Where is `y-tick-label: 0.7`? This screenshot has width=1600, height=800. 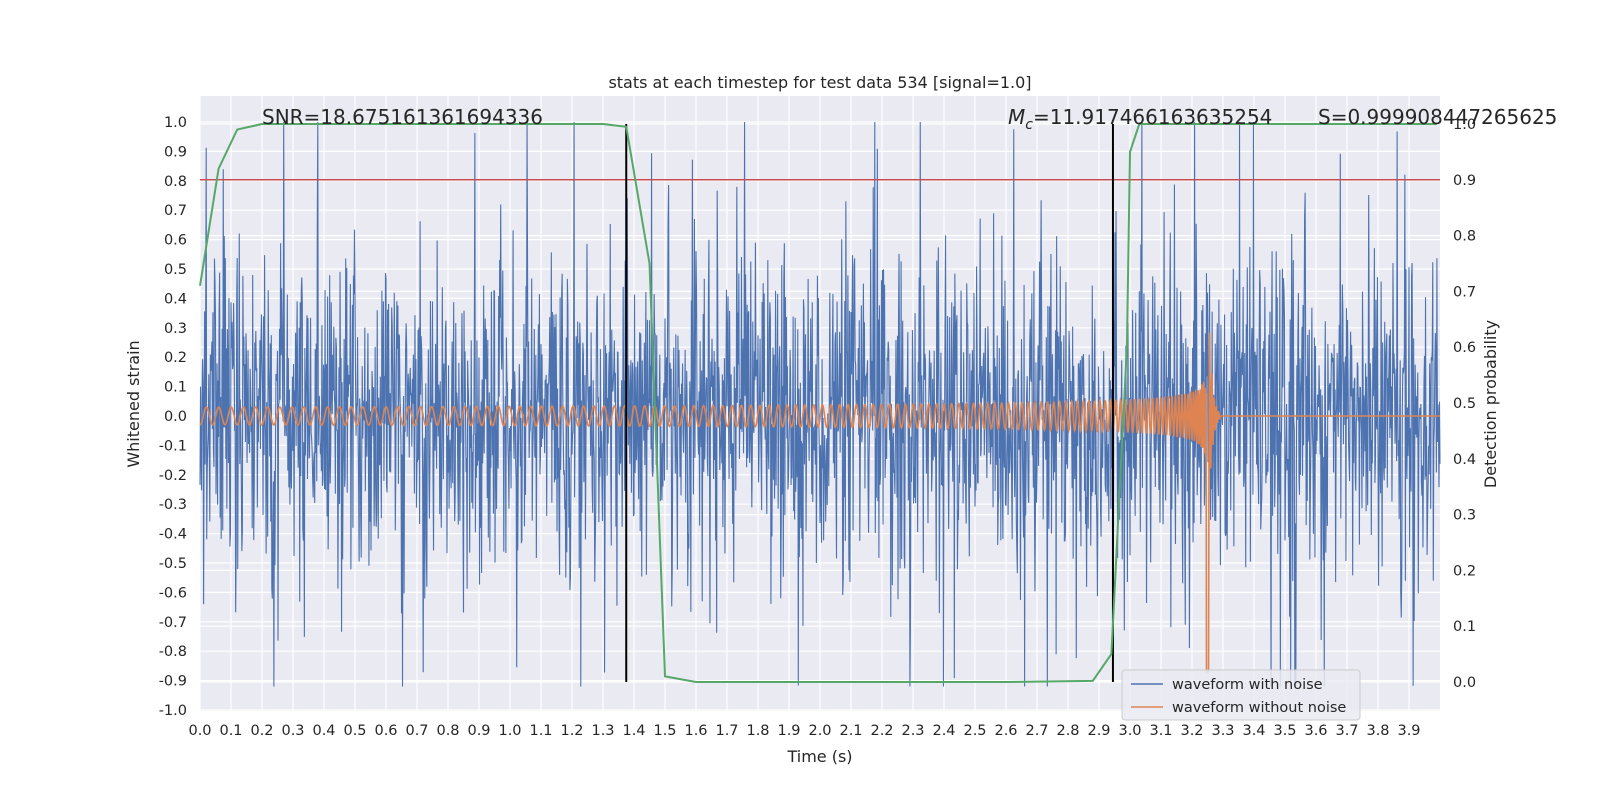 y-tick-label: 0.7 is located at coordinates (175, 211).